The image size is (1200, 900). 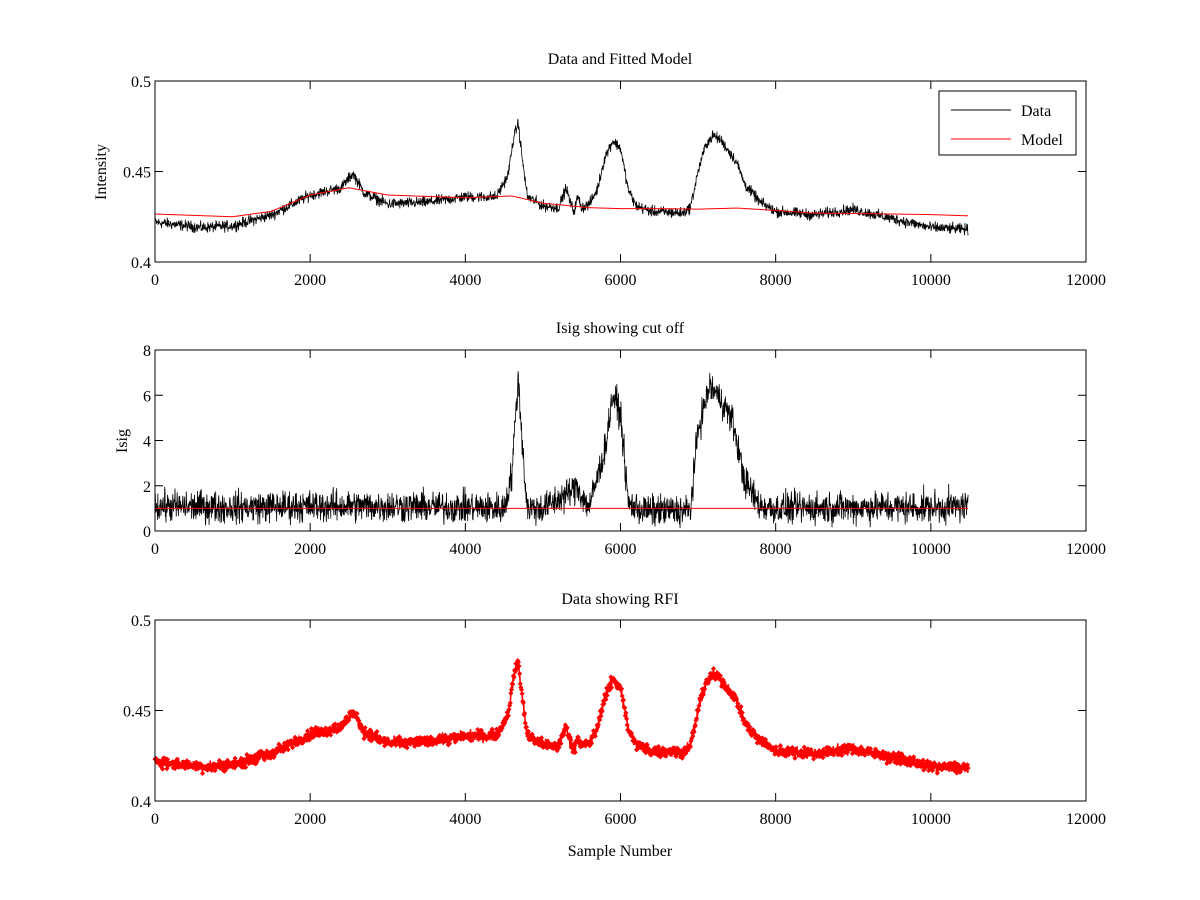 I want to click on middle-ytick-label: 0, so click(x=147, y=532).